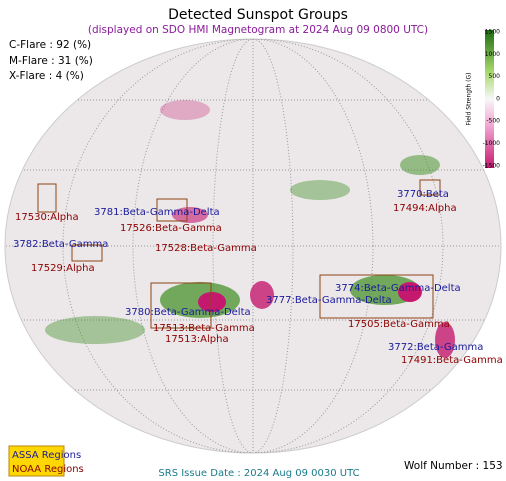 This screenshot has width=506, height=481. I want to click on noaa-region-label: 17528:Beta-Gamma, so click(206, 248).